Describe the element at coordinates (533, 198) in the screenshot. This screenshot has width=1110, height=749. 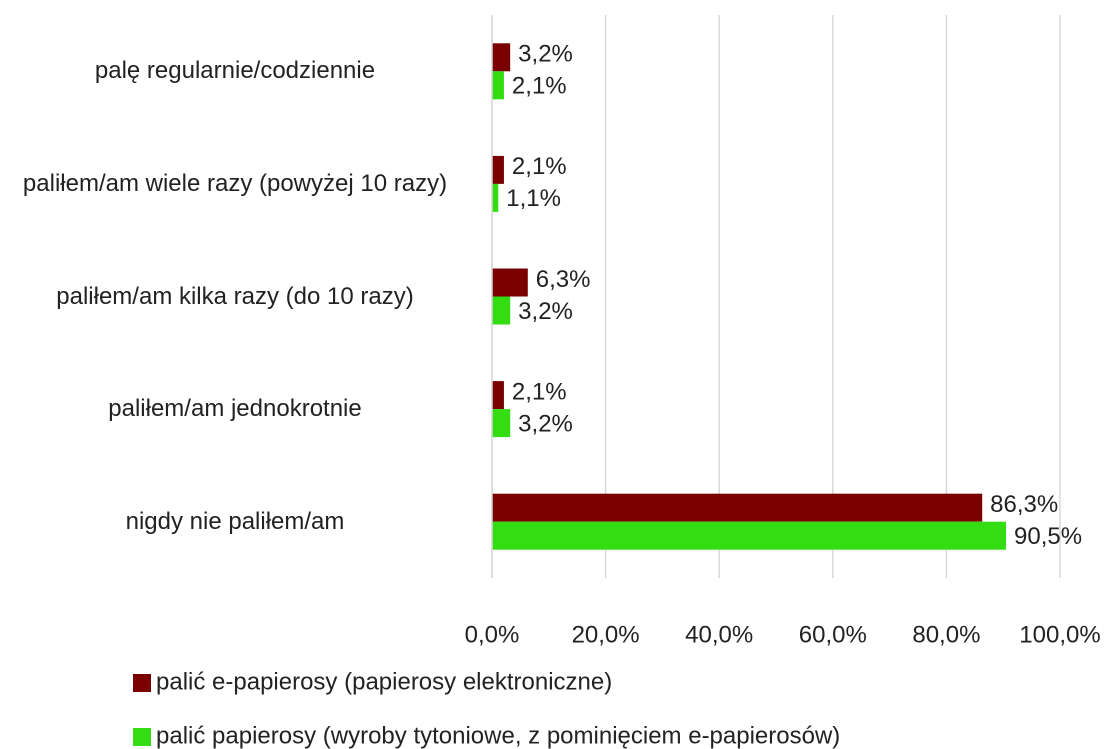
I see `data-label: 1,1%` at that location.